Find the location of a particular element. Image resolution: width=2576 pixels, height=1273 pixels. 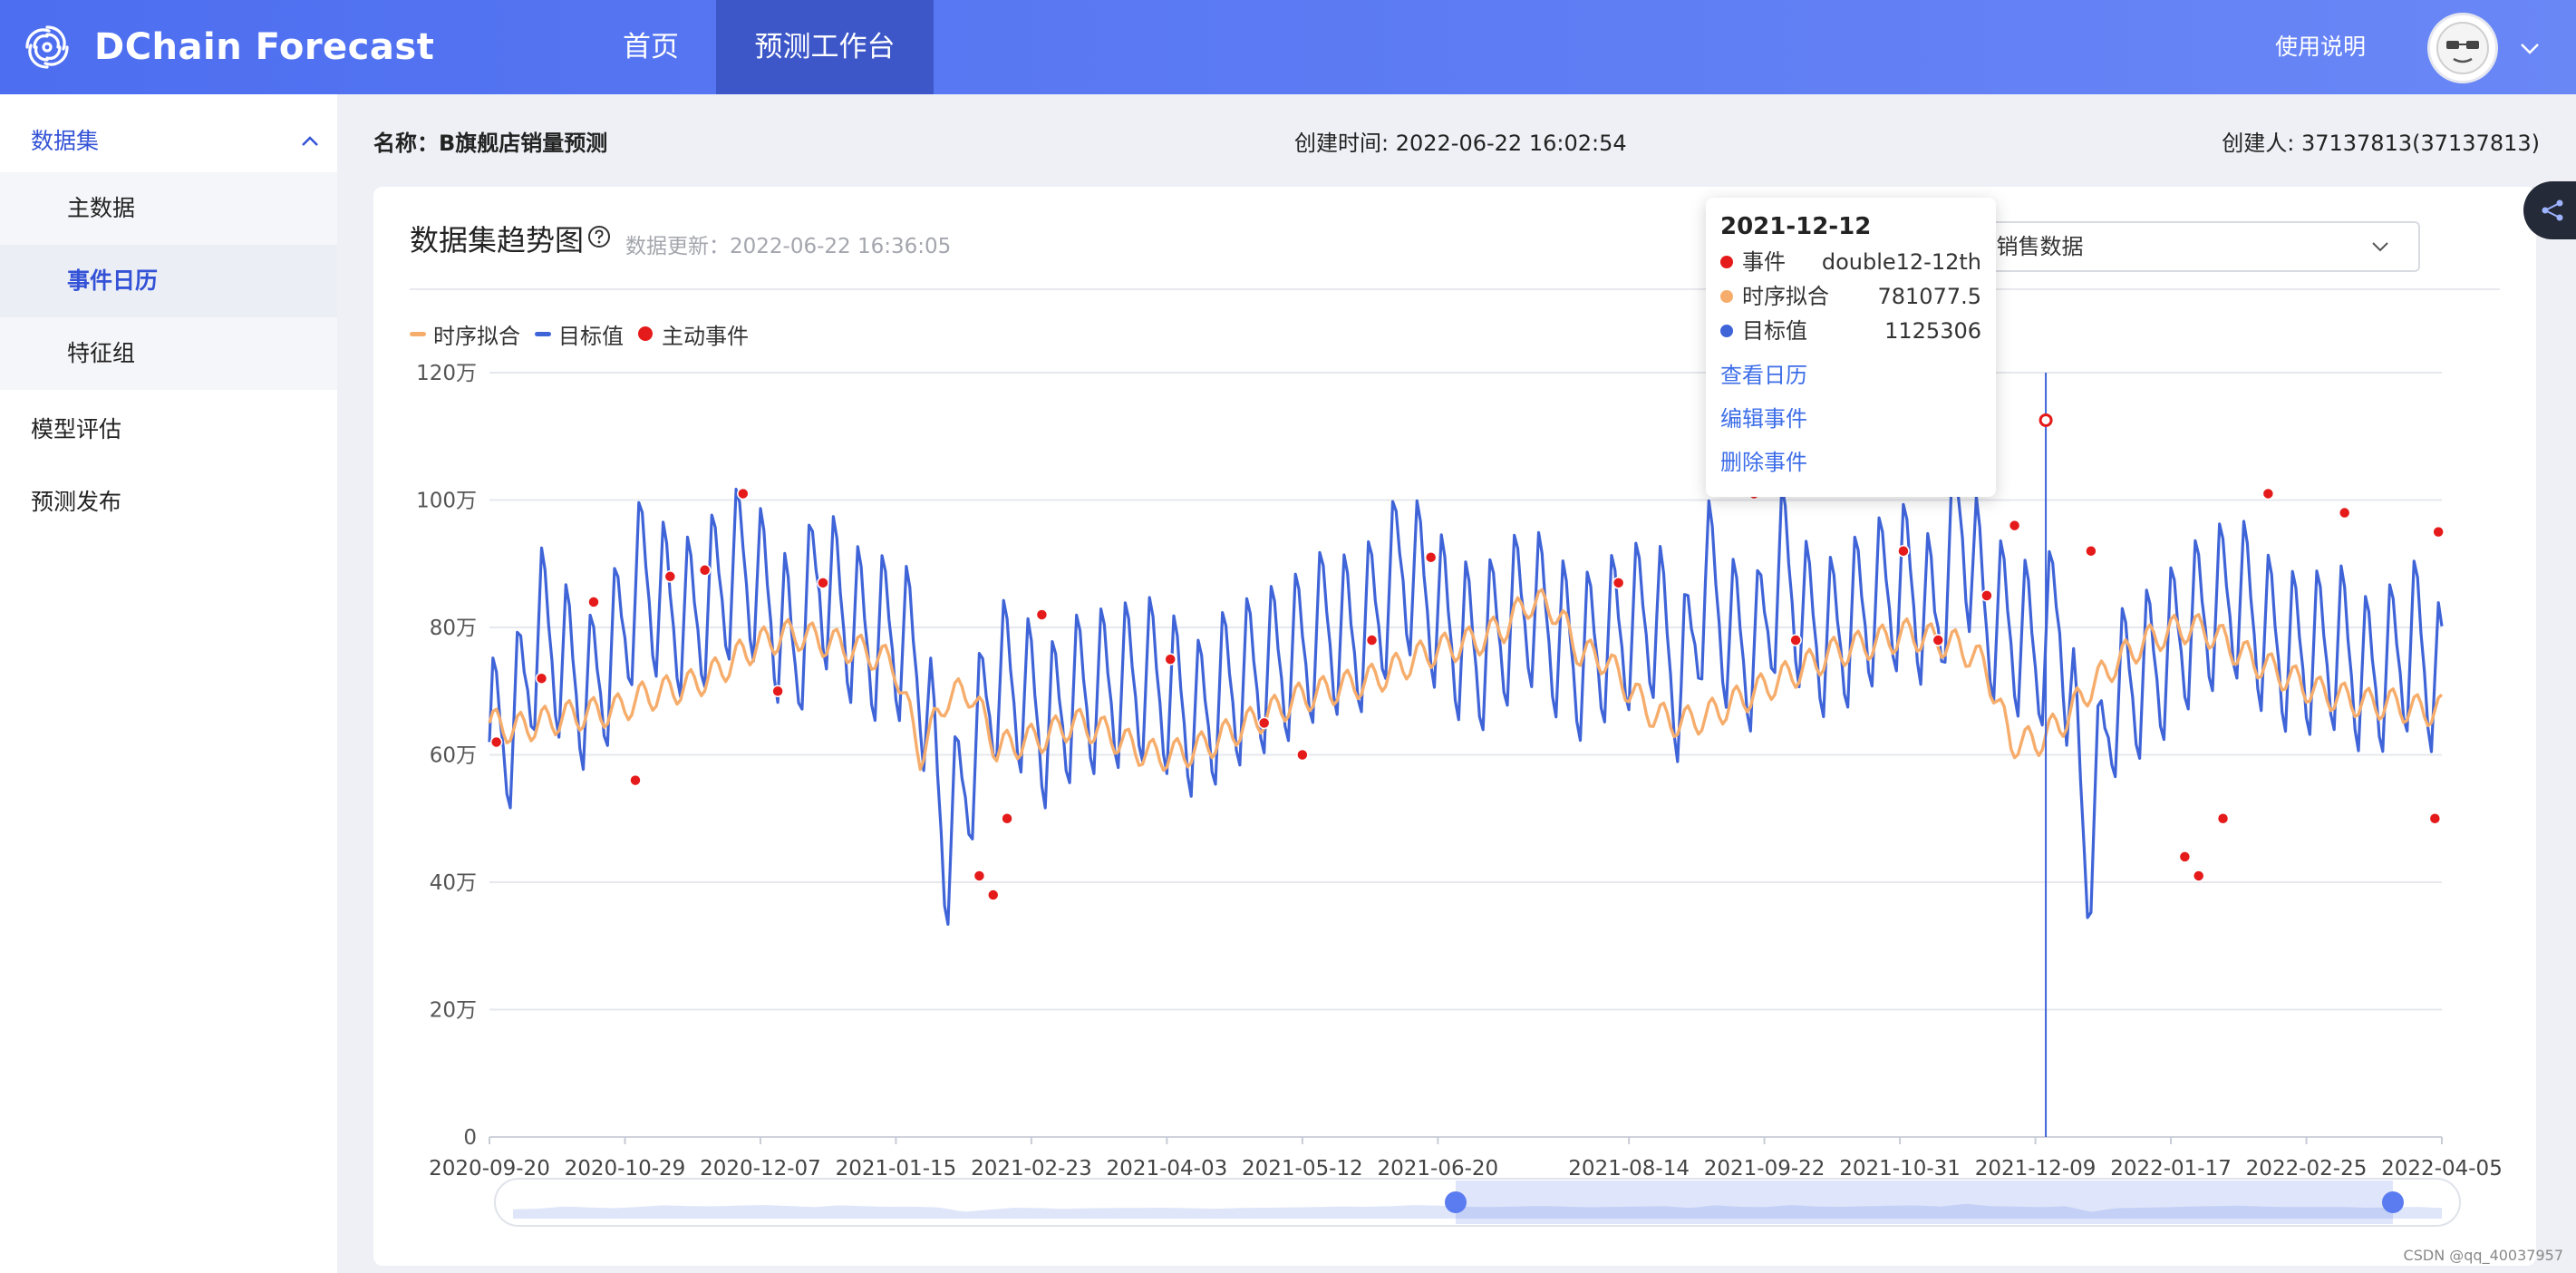

chart-legend: 时序拟合 目标值 主动事件 is located at coordinates (586, 333).